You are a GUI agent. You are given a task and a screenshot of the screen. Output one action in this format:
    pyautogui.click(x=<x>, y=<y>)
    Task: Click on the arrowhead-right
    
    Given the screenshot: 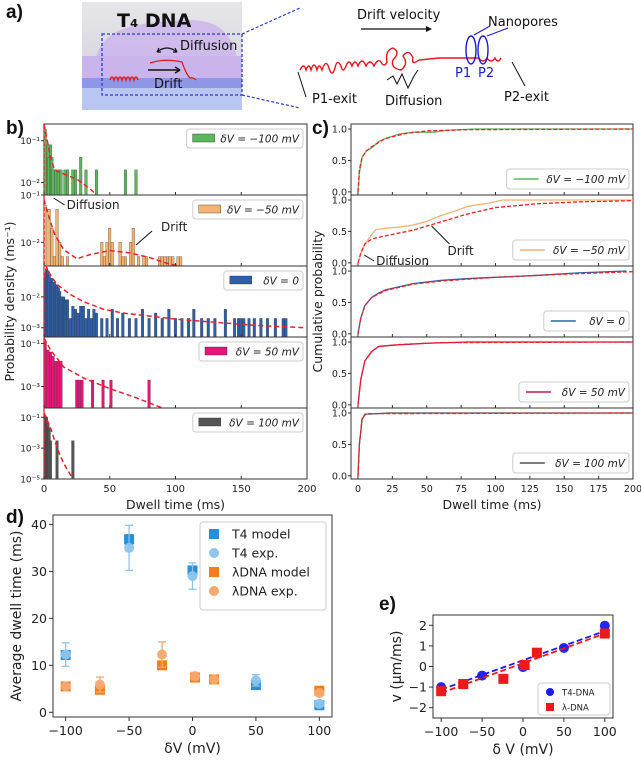 What is the action you would take?
    pyautogui.click(x=175, y=50)
    